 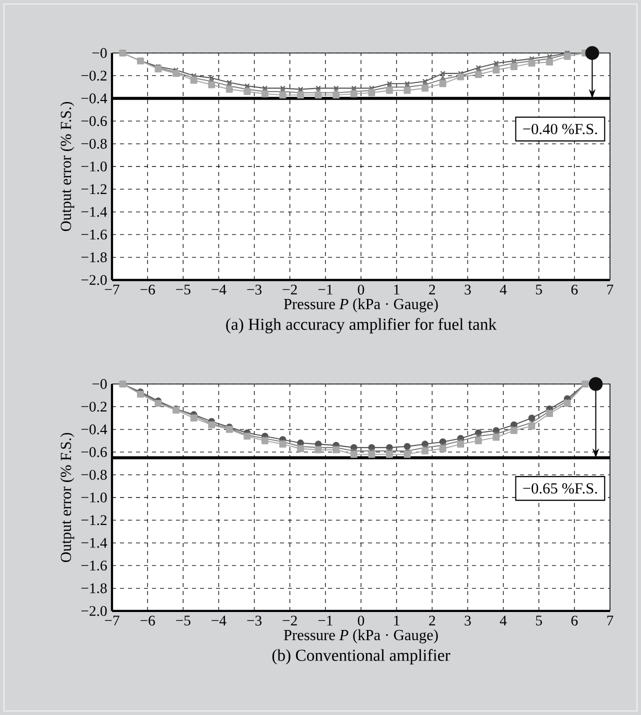 I want to click on ref-line-label: −0.40 %F.S., so click(x=560, y=129).